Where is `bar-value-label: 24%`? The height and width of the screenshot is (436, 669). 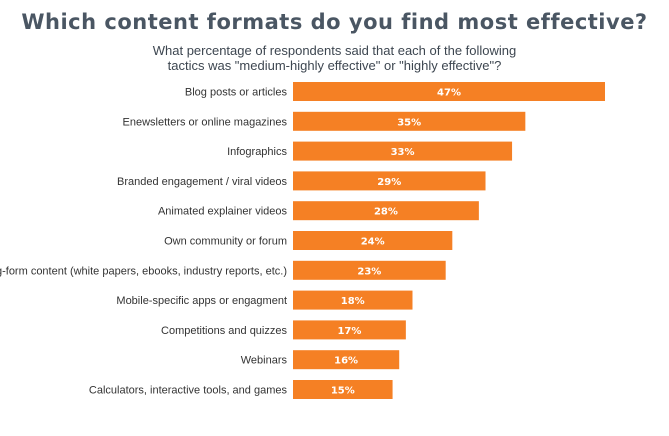 bar-value-label: 24% is located at coordinates (373, 242).